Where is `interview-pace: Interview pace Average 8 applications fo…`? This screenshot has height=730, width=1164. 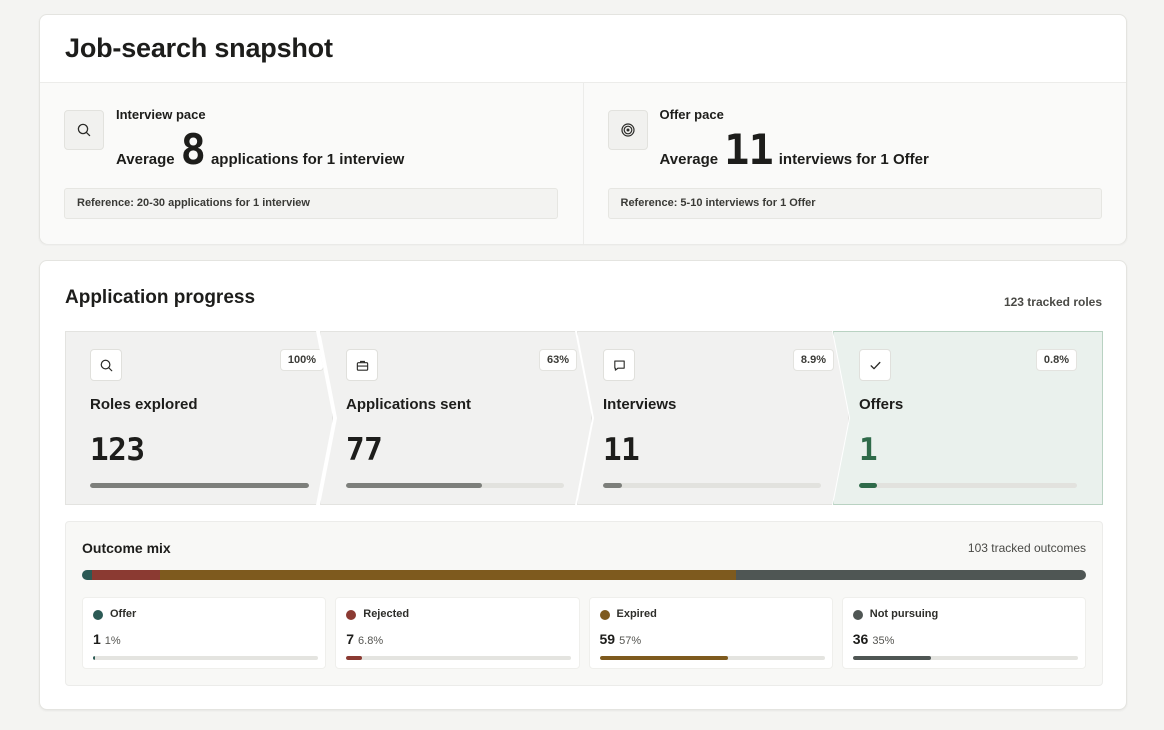
interview-pace: Interview pace Average 8 applications fo… is located at coordinates (311, 163).